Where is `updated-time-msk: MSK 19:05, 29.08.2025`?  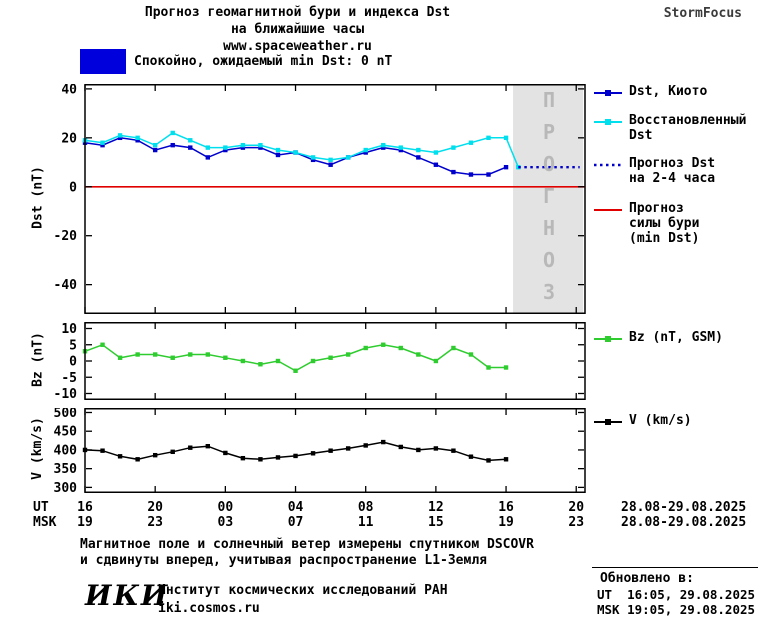
updated-time-msk: MSK 19:05, 29.08.2025 is located at coordinates (676, 609).